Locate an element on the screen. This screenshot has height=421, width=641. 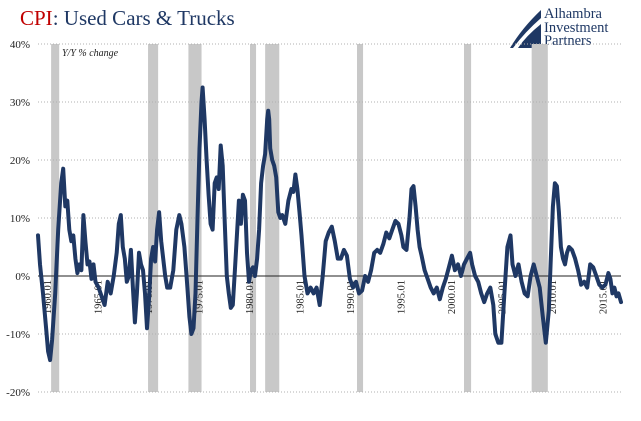
x-tick-label: 1960.01 is located at coordinates (48, 297).